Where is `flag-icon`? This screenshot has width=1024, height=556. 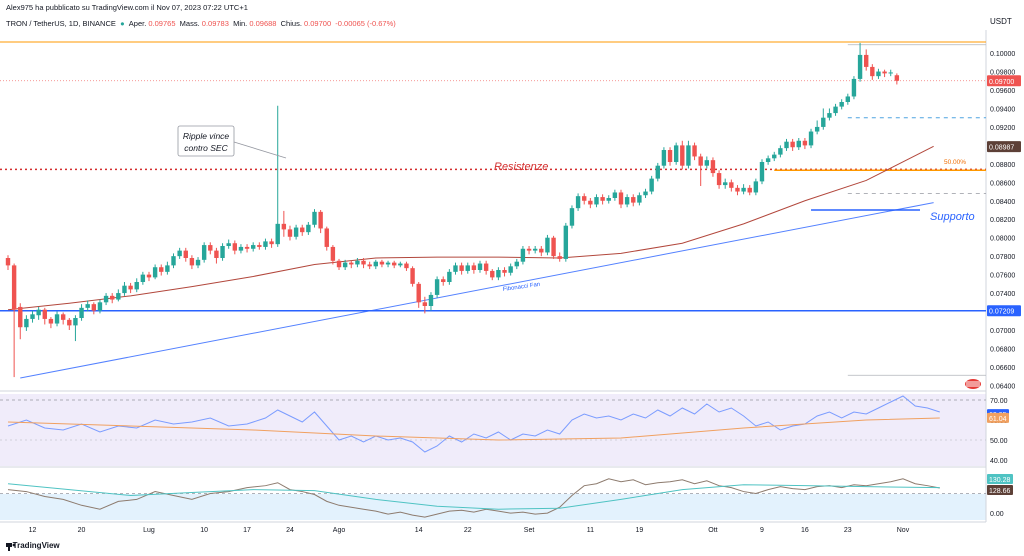
flag-icon is located at coordinates (973, 384).